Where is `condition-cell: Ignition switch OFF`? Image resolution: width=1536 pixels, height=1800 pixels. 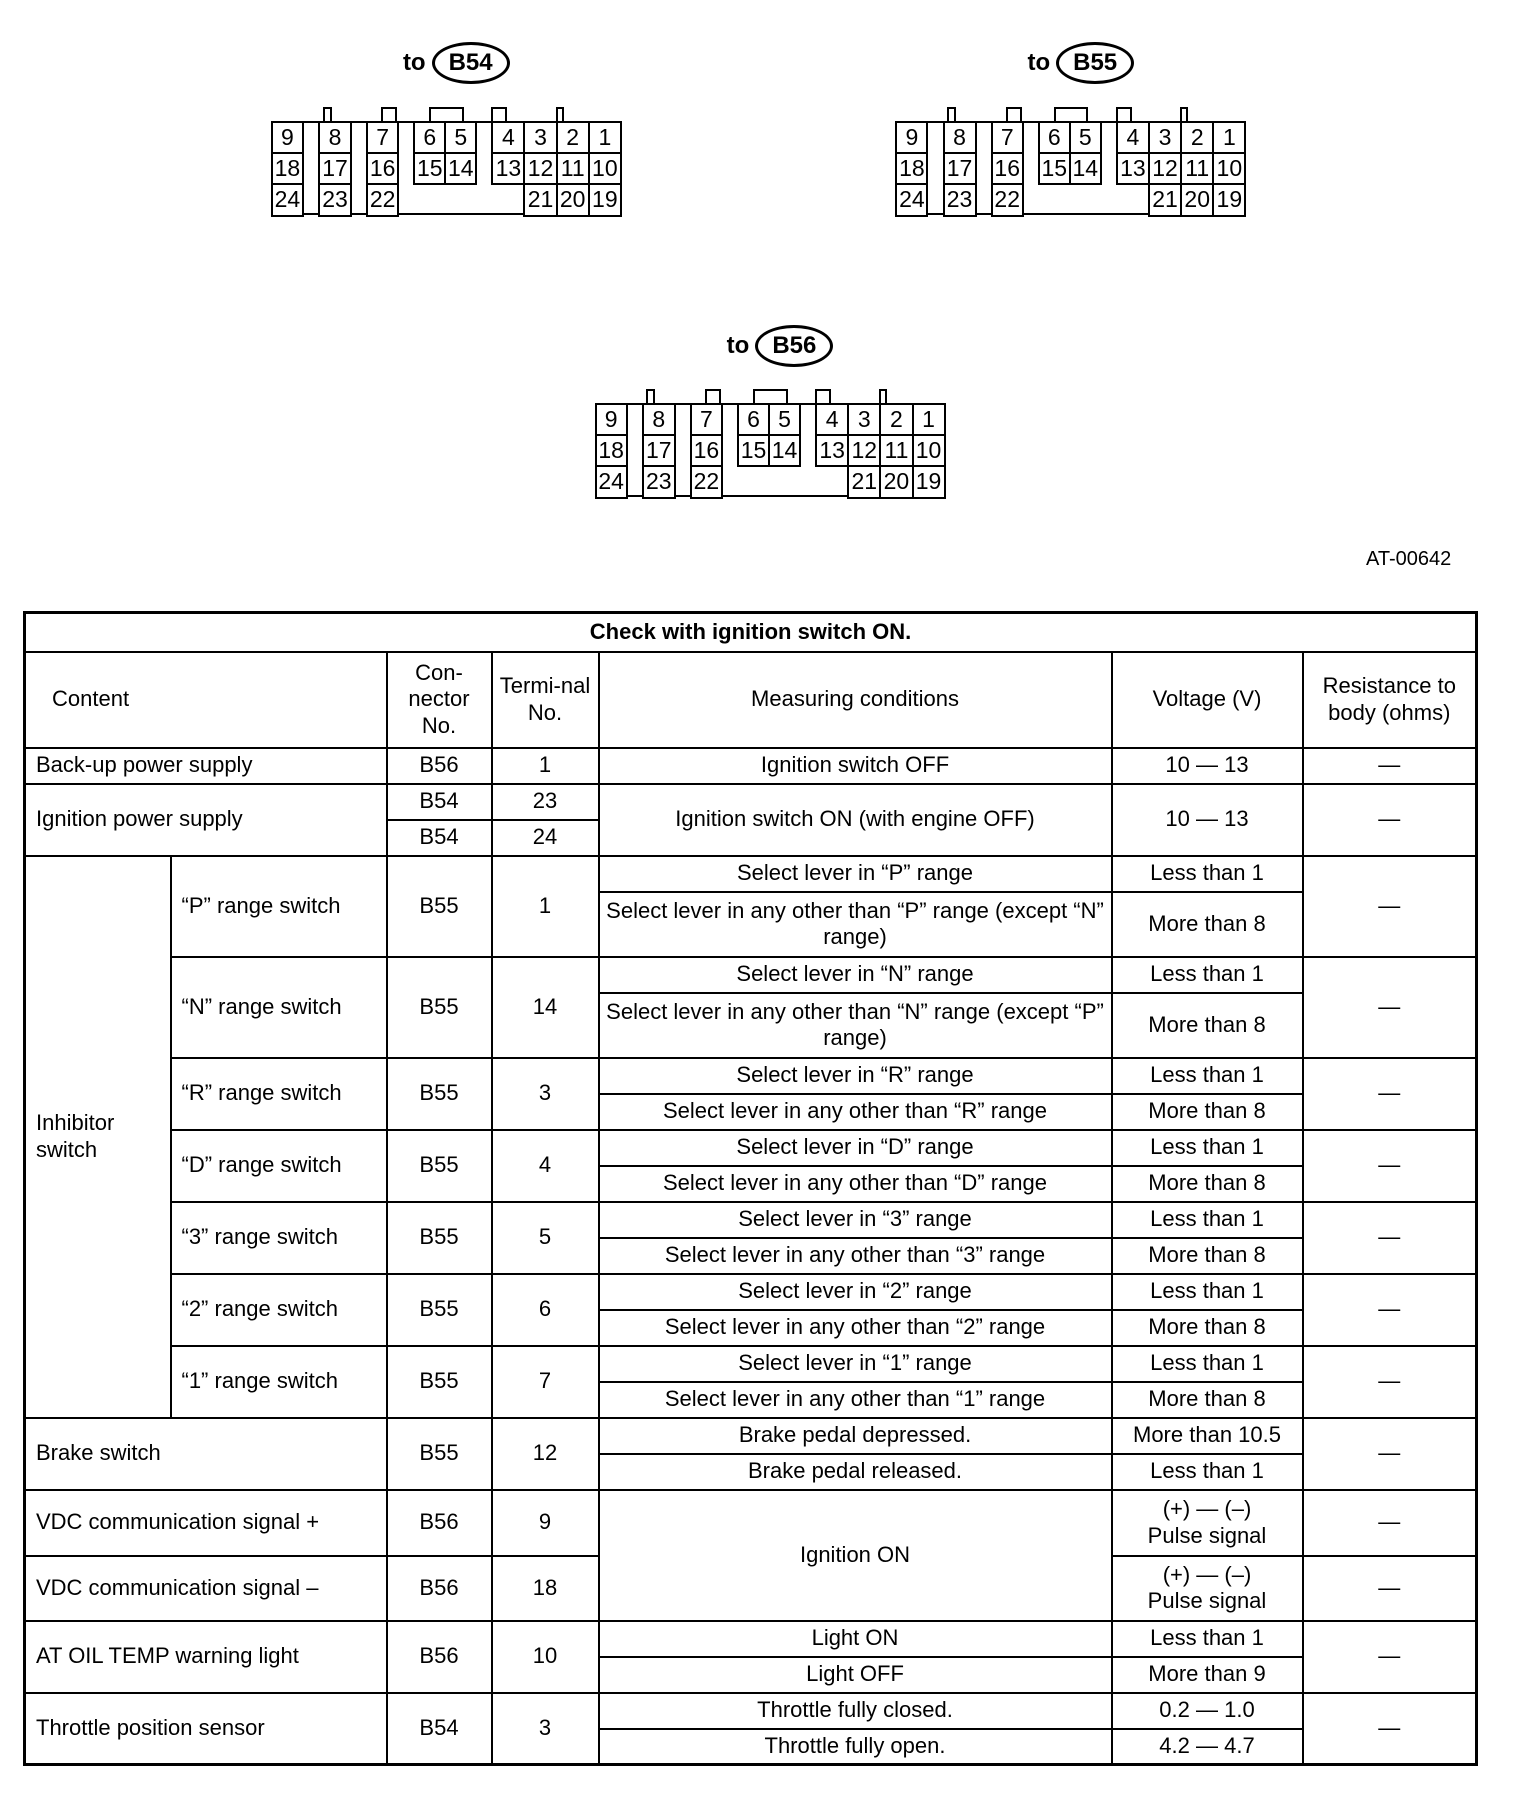
condition-cell: Ignition switch OFF is located at coordinates (855, 765).